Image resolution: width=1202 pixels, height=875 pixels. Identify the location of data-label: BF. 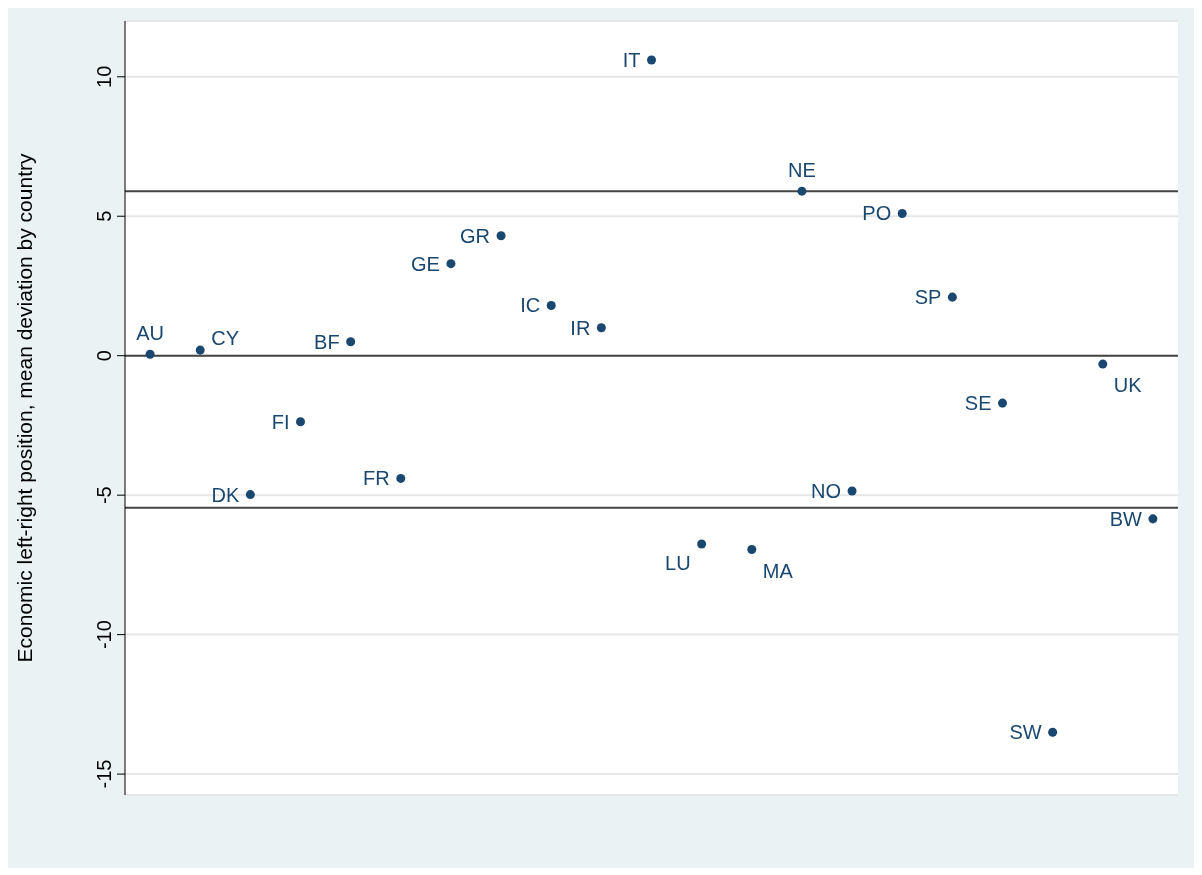
(327, 341).